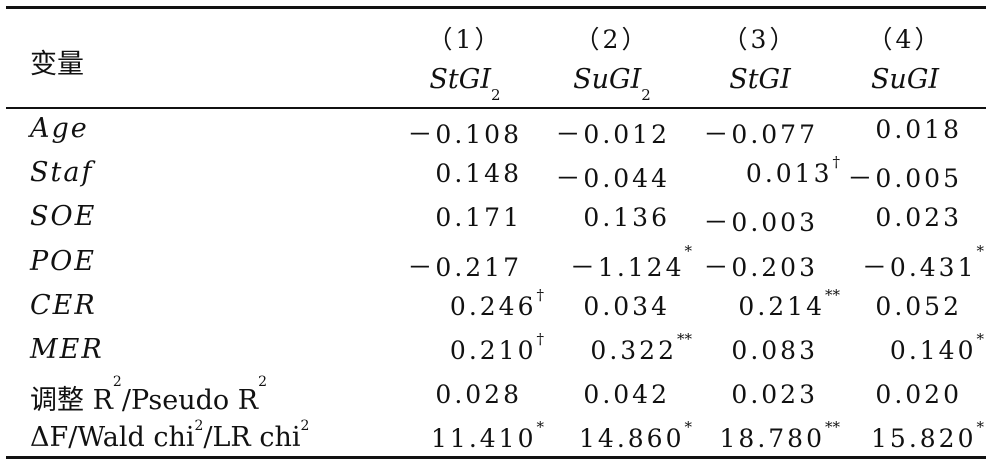  Describe the element at coordinates (760, 267) in the screenshot. I see `cell-value: －0.203` at that location.